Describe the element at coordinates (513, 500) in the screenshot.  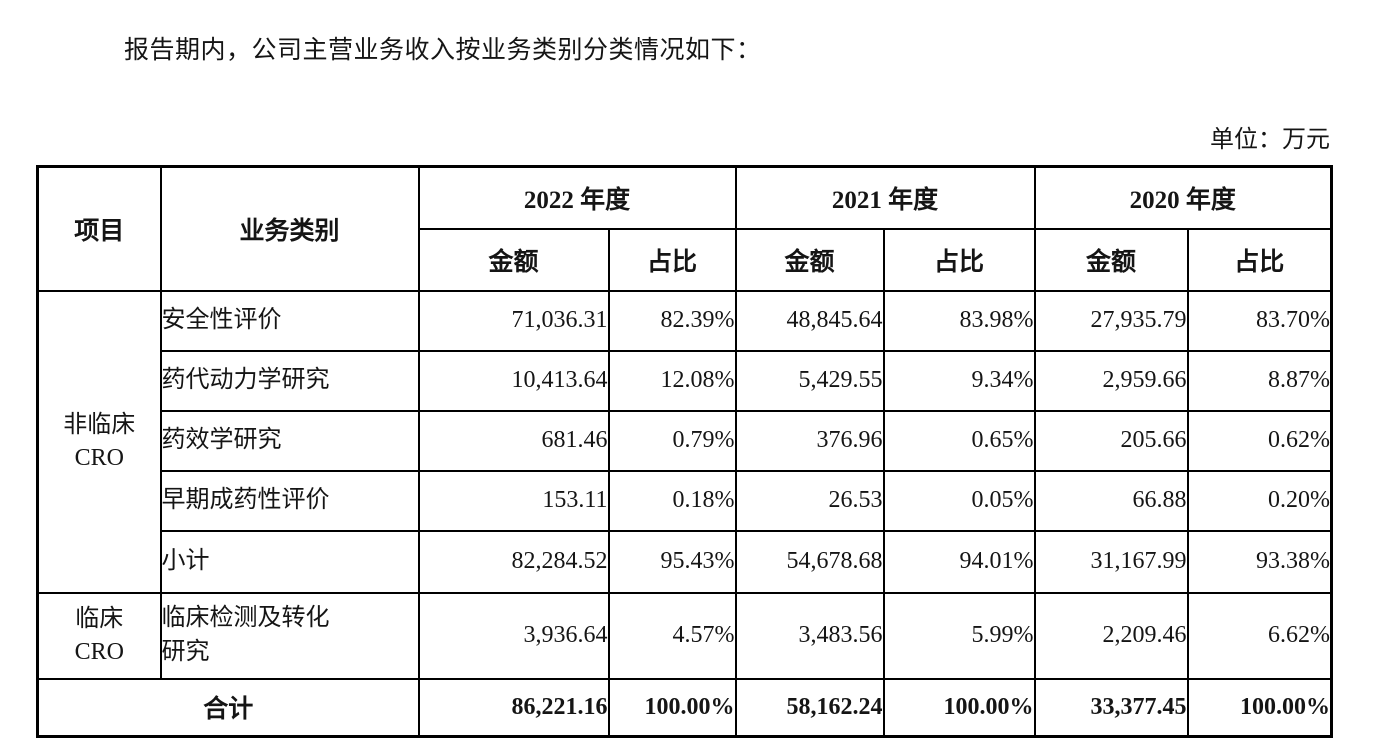
I see `amount-2022-cell: 153.11` at that location.